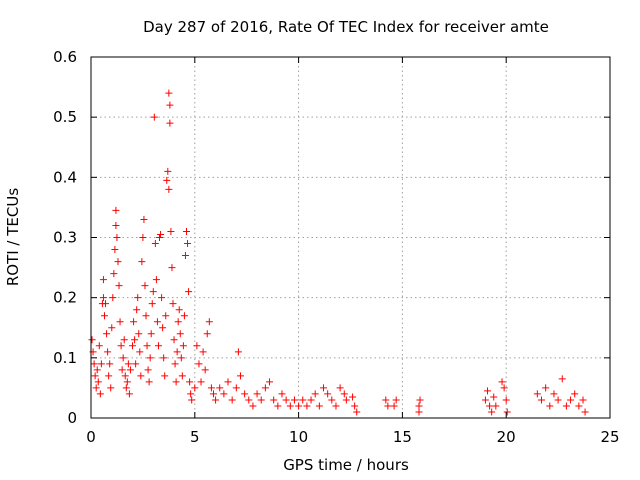 The width and height of the screenshot is (640, 480). What do you see at coordinates (352, 437) in the screenshot?
I see `x-tick-labels: 0 5 10 15 20 25` at bounding box center [352, 437].